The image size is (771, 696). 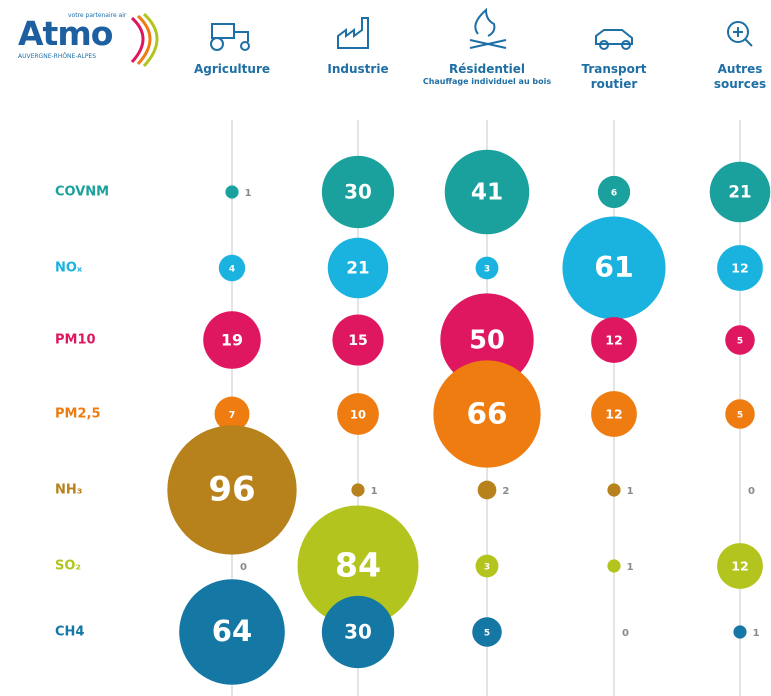 I want to click on category-label: Industrie, so click(x=358, y=69).